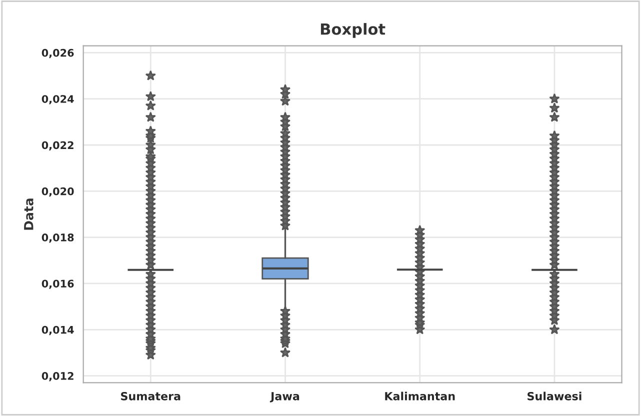 Image resolution: width=641 pixels, height=416 pixels. What do you see at coordinates (29, 214) in the screenshot?
I see `y-axis-title: Data` at bounding box center [29, 214].